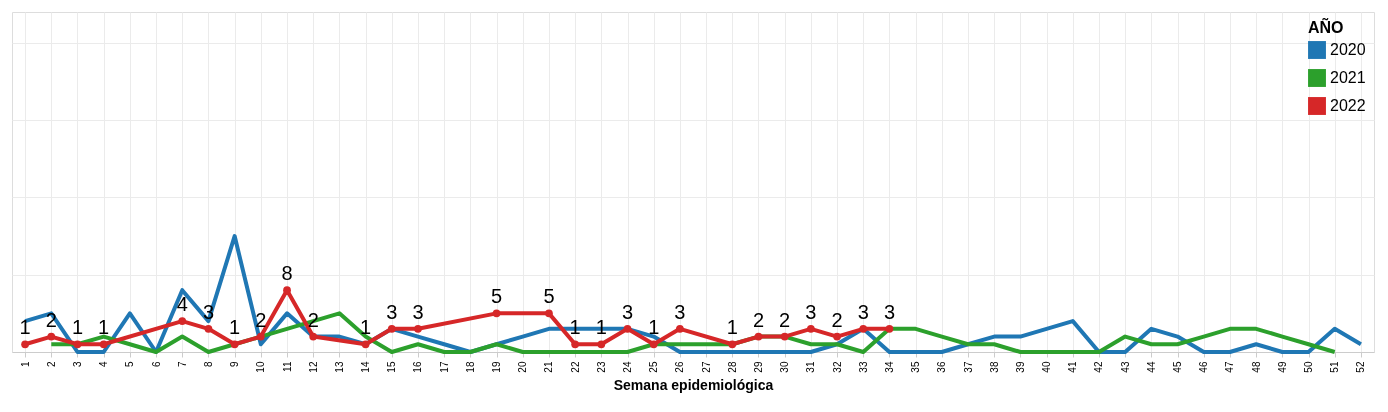  Describe the element at coordinates (523, 367) in the screenshot. I see `x-tick-label: 20` at that location.